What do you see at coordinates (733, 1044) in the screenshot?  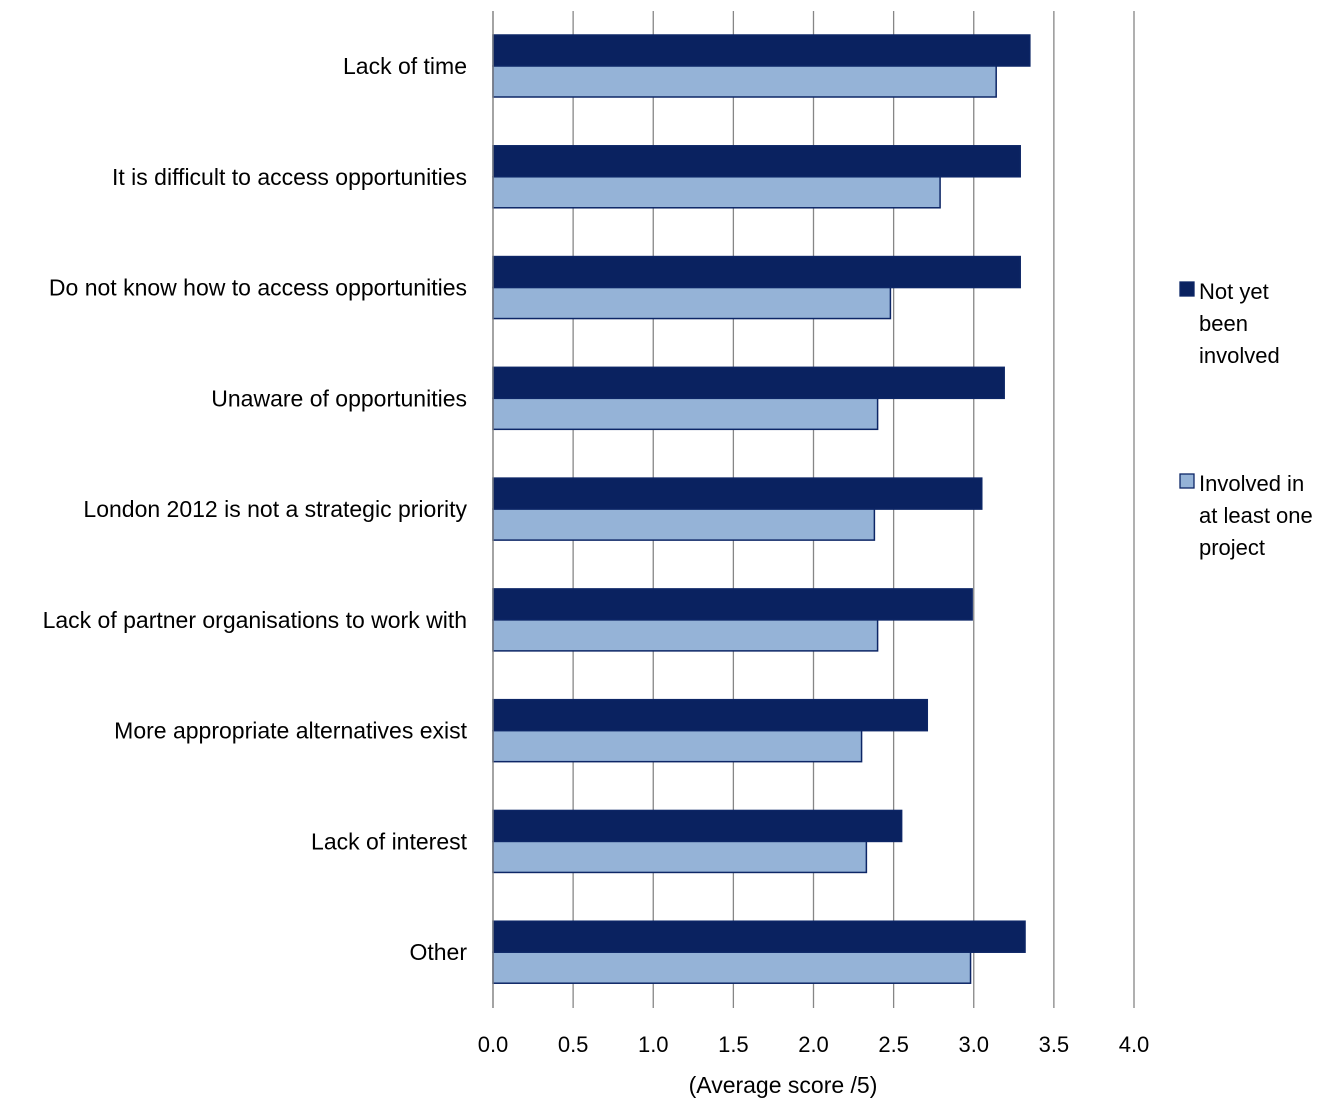 I see `x-tick-label: 1.5` at bounding box center [733, 1044].